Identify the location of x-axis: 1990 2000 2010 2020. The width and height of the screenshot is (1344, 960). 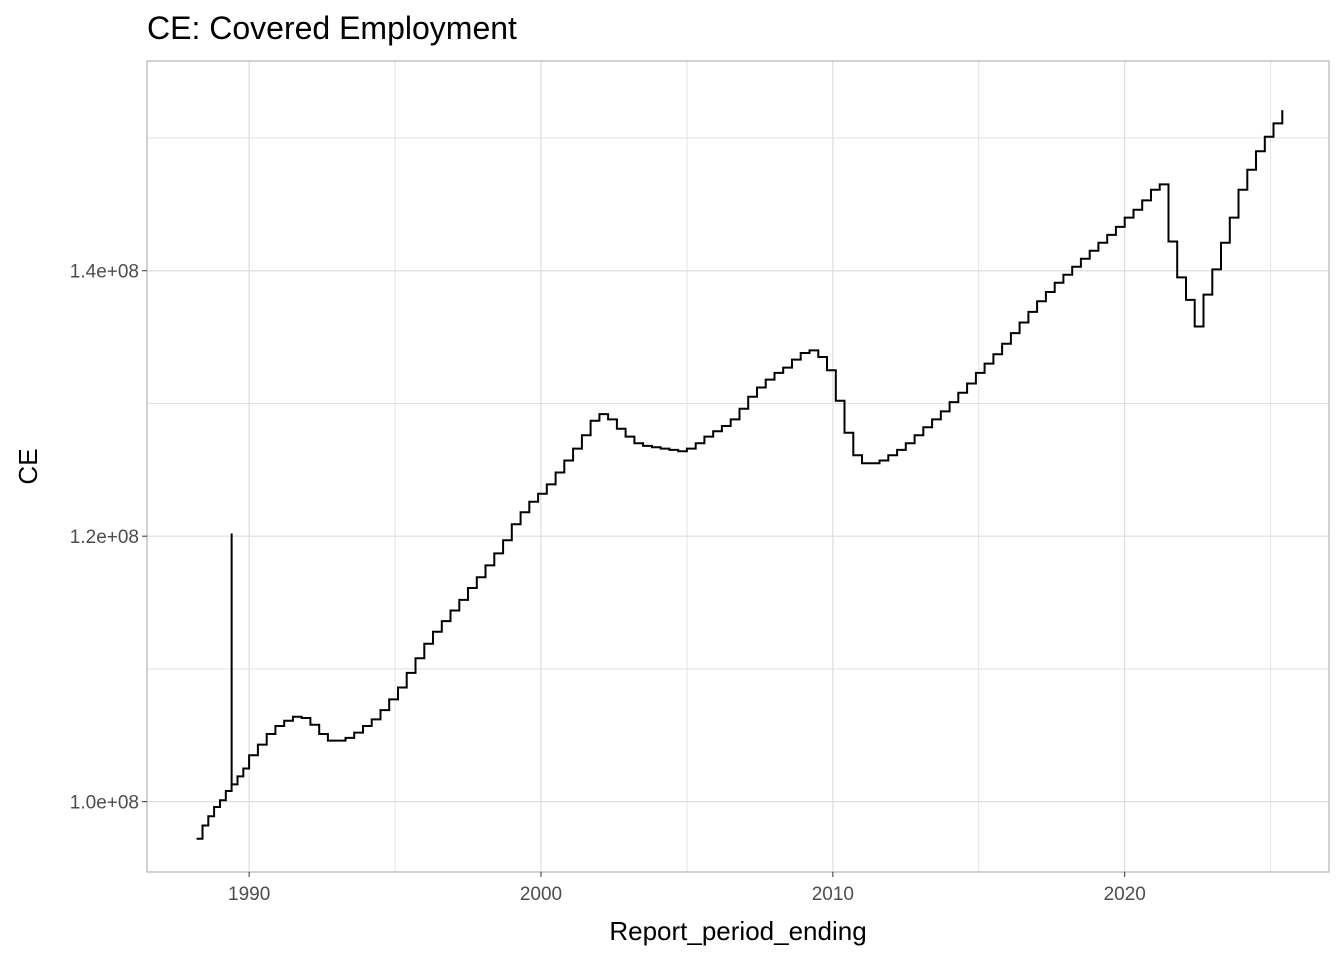
(687, 888).